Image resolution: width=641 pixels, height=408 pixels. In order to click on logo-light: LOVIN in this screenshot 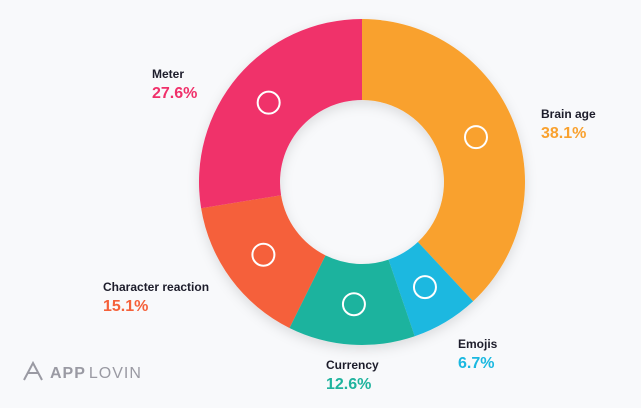, I will do `click(115, 373)`.